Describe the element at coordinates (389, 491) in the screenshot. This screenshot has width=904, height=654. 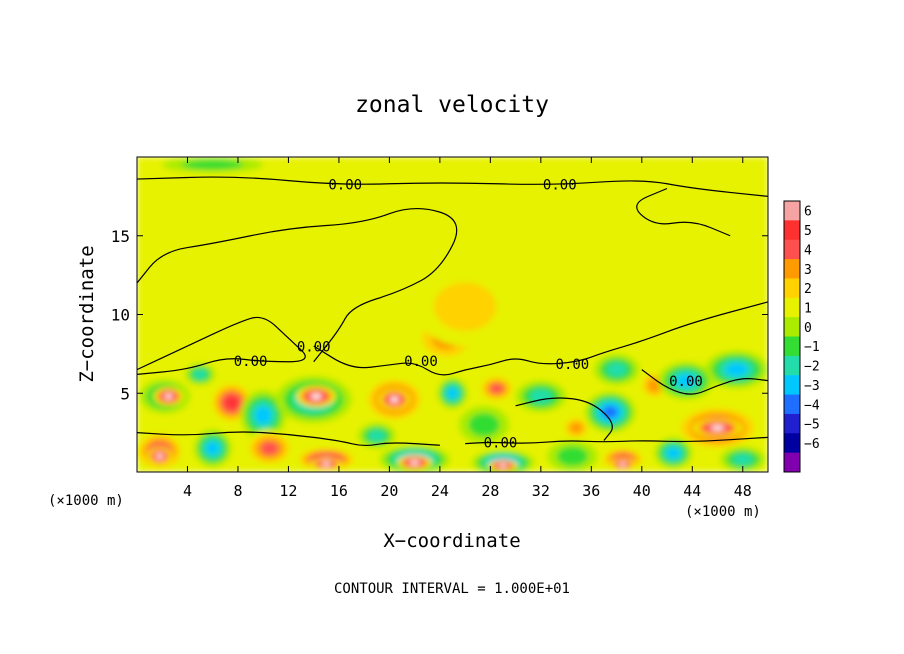
I see `x-tick-label-20: 20` at that location.